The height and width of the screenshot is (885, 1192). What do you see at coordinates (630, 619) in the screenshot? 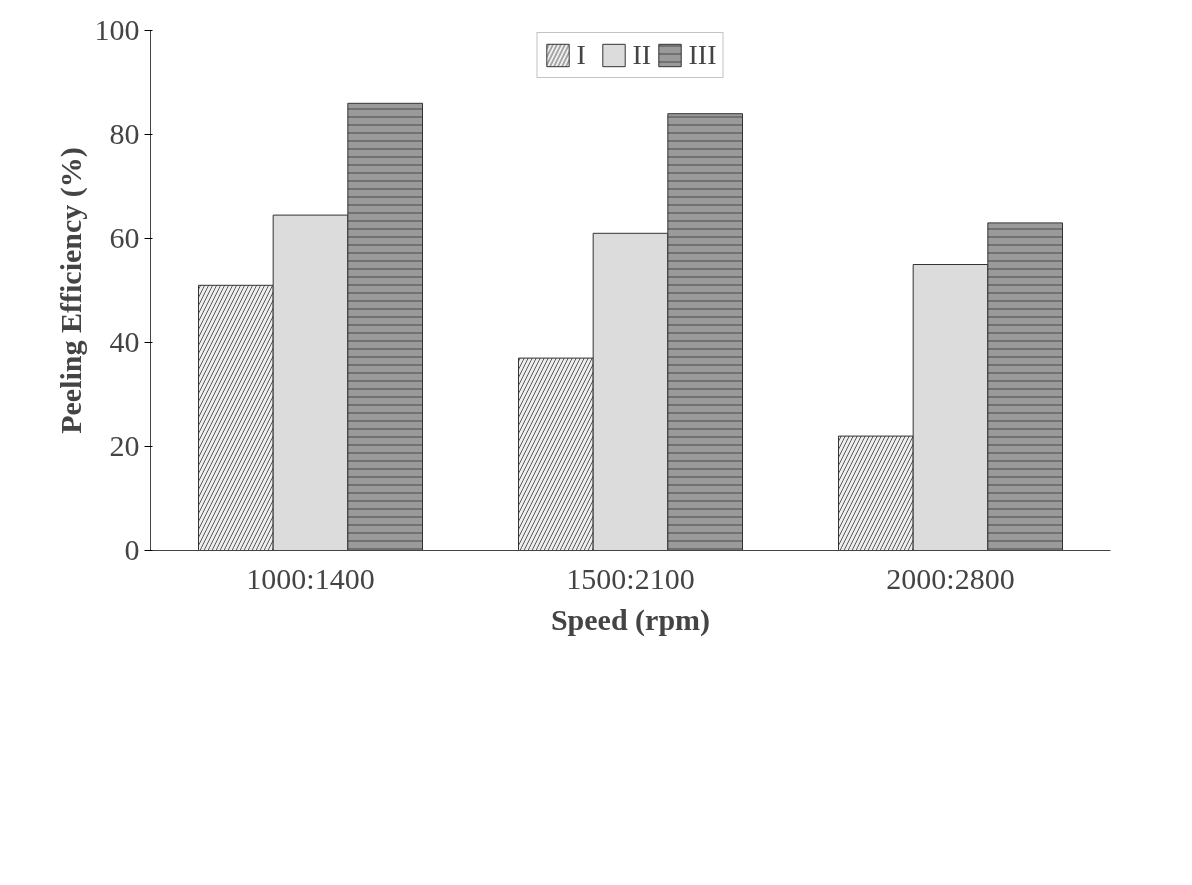
I see `x-axis-title: Speed (rpm)` at bounding box center [630, 619].